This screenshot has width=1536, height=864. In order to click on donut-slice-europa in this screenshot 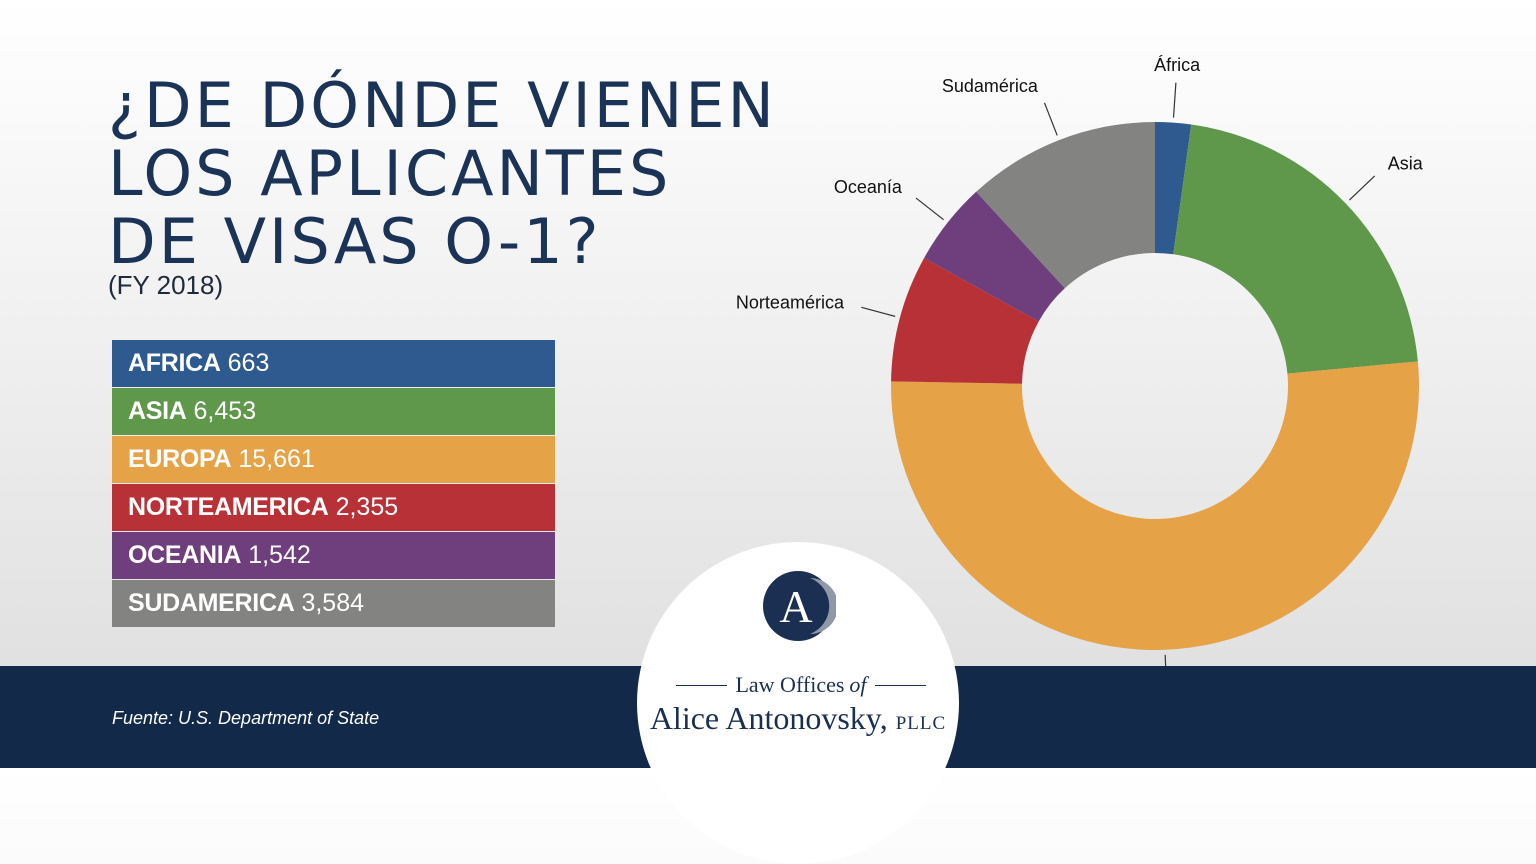, I will do `click(1154, 505)`.